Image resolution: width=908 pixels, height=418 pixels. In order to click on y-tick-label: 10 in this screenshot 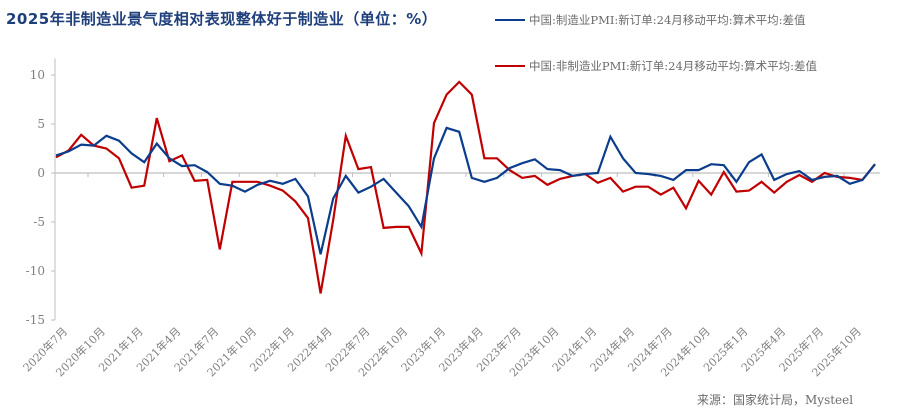, I will do `click(37, 75)`.